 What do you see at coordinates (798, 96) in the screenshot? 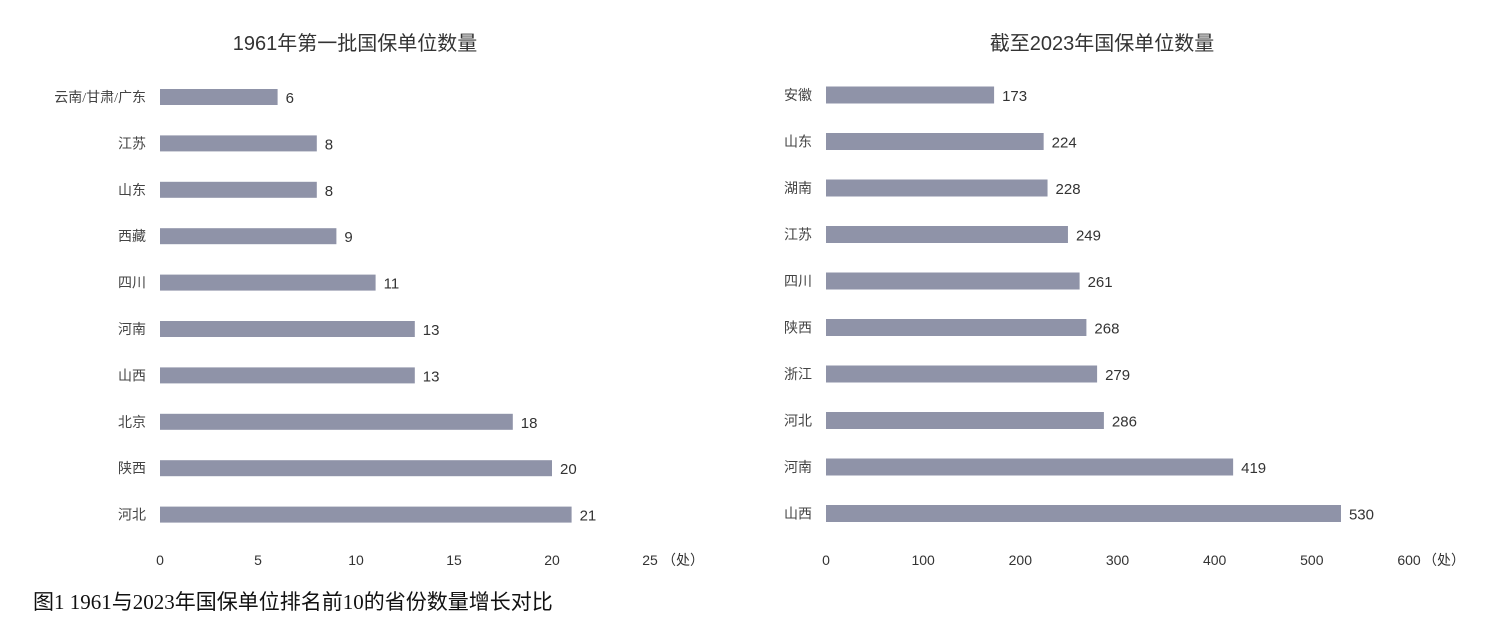
I see `category-label: 安徽` at bounding box center [798, 96].